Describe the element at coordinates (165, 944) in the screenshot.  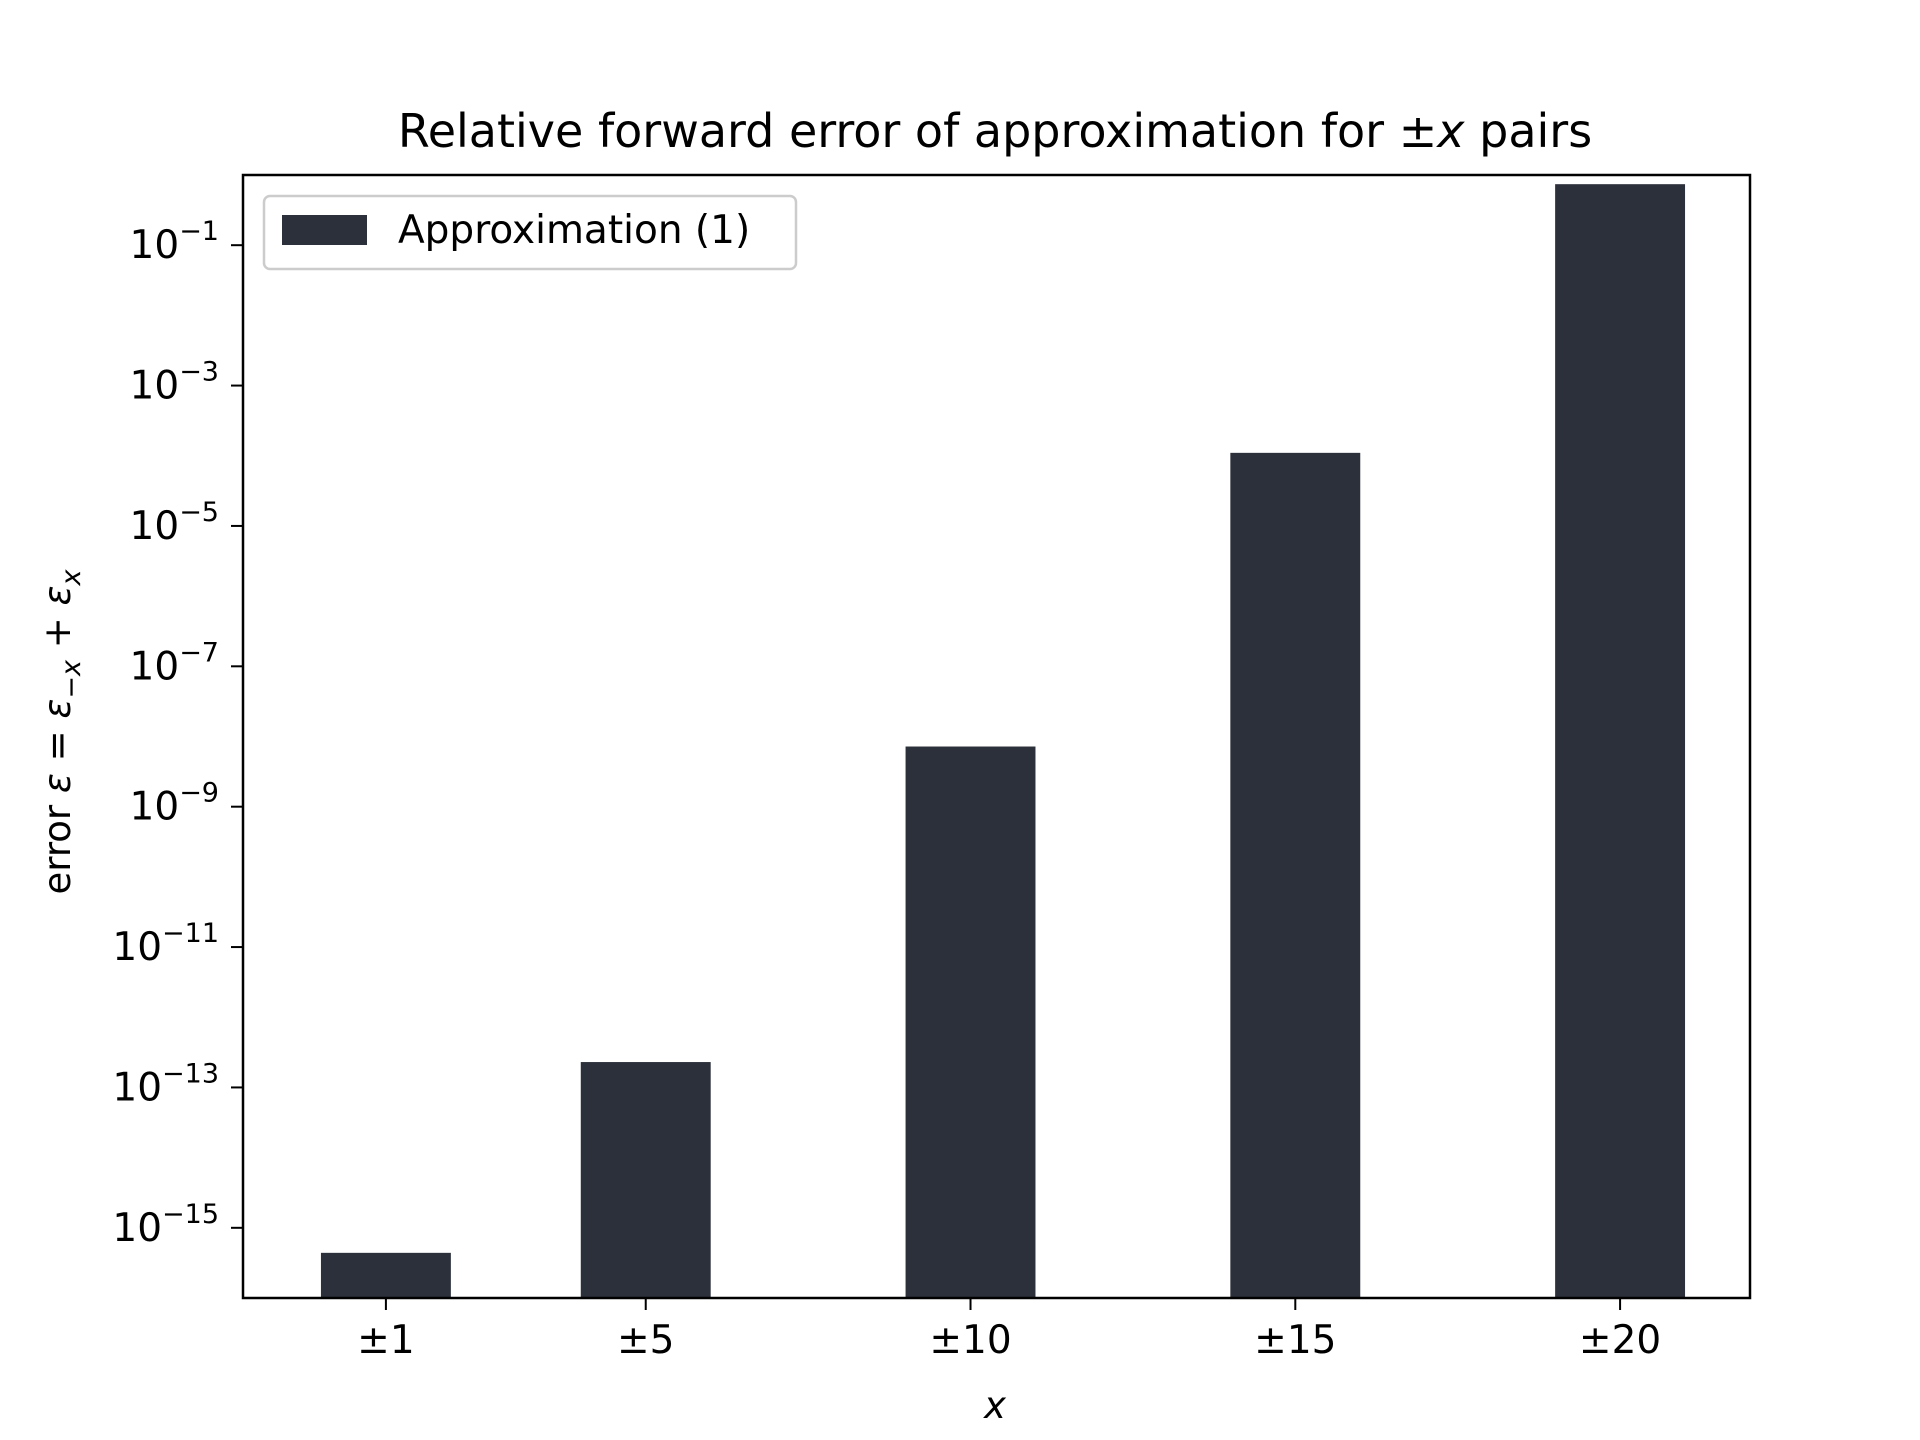
I see `y-tick-label: 10⁻¹¹` at that location.